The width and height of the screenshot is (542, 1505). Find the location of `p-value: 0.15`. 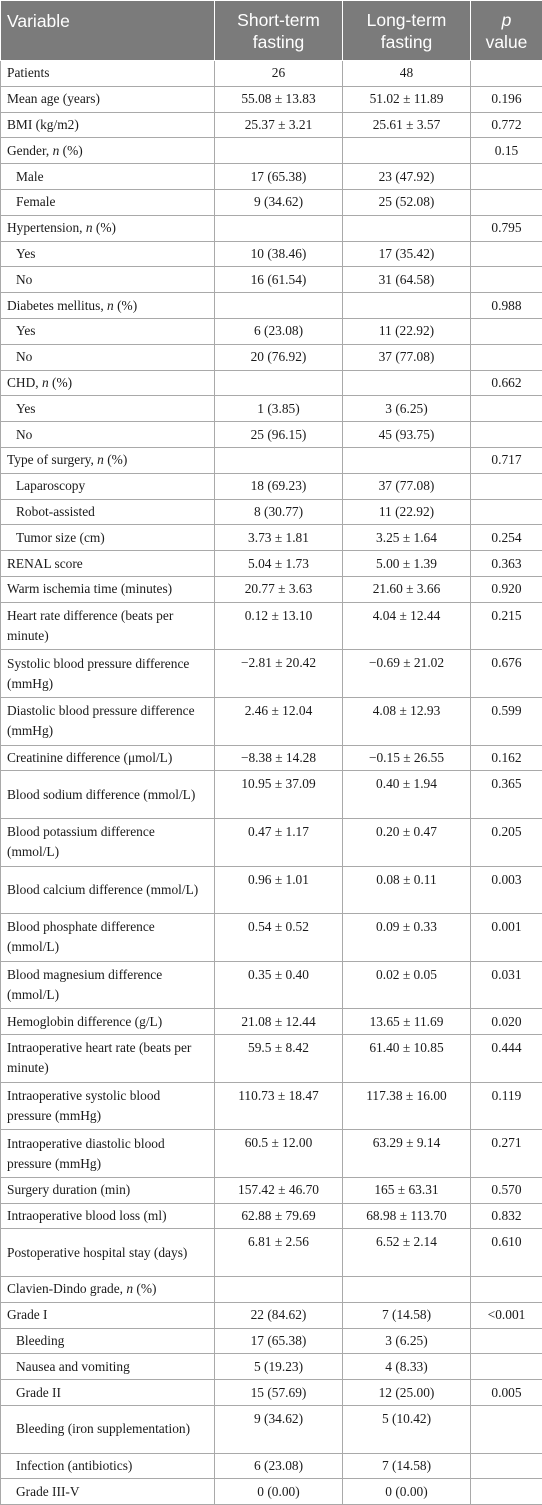

p-value: 0.15 is located at coordinates (506, 151).